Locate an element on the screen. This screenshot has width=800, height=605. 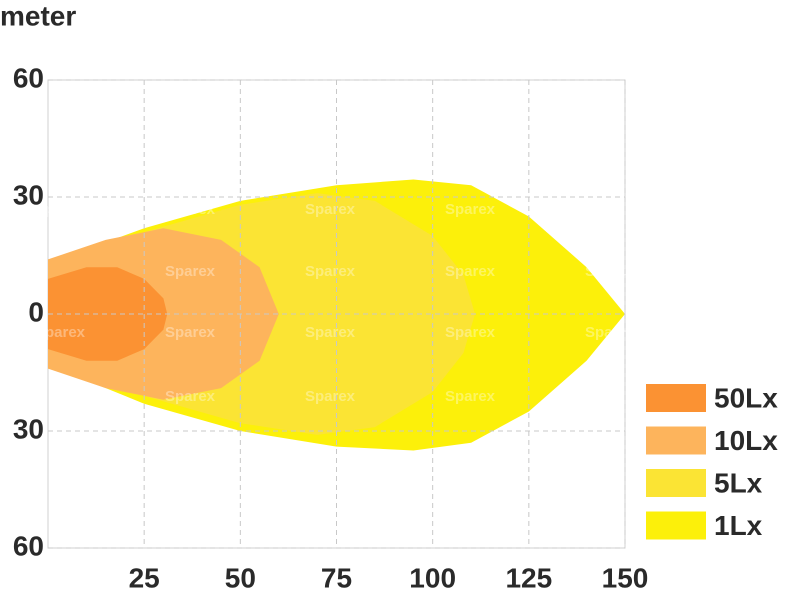
y-tick-label: 0 is located at coordinates (36, 311).